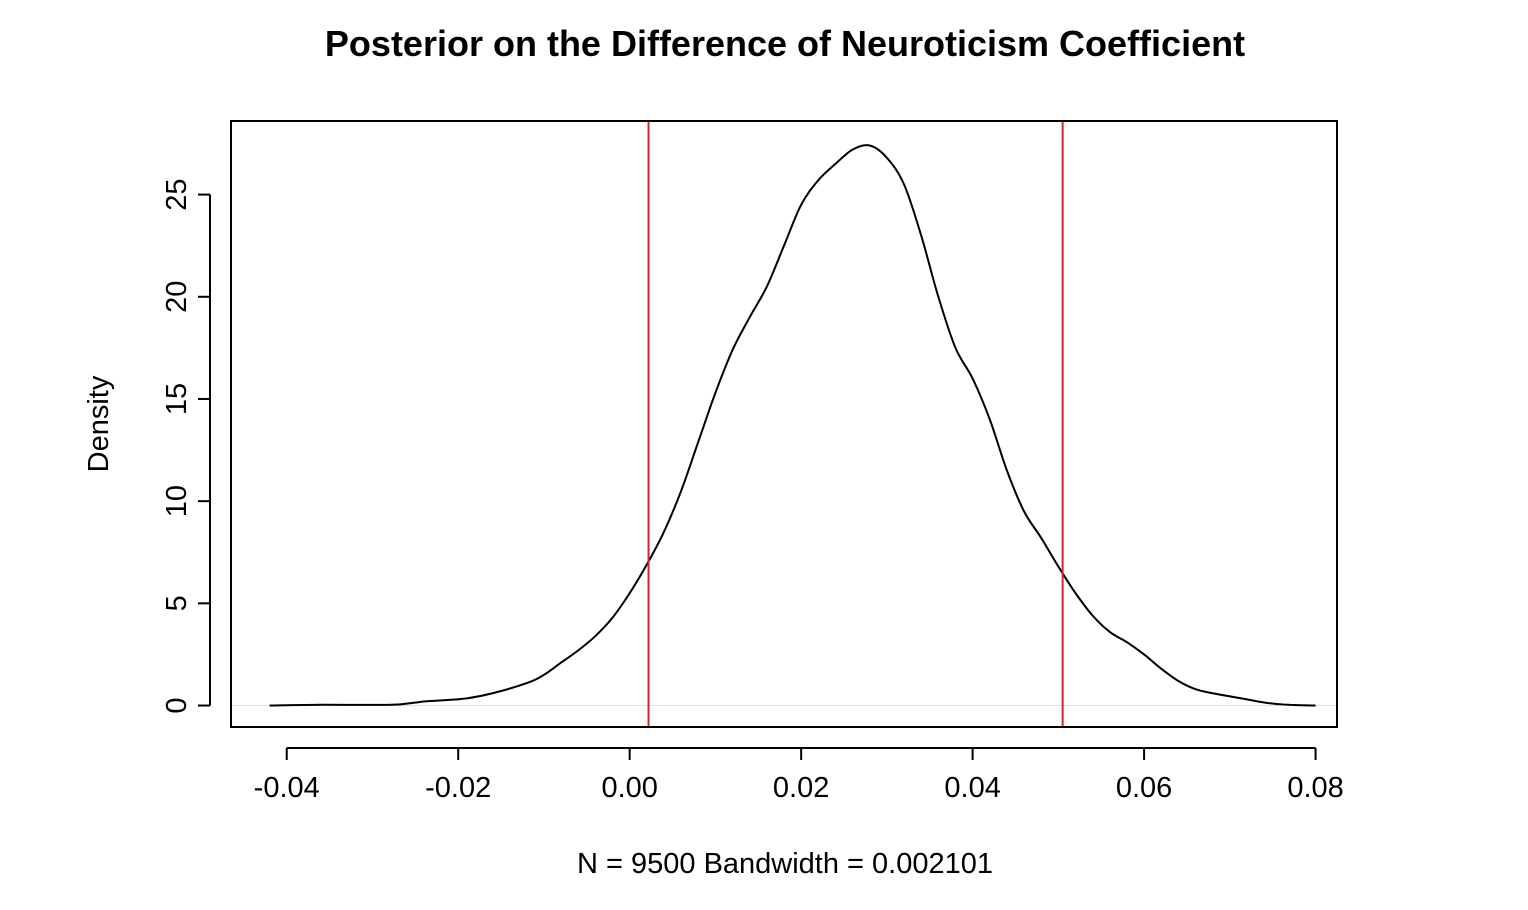 Image resolution: width=1528 pixels, height=910 pixels. What do you see at coordinates (801, 788) in the screenshot?
I see `x-tick-label: 0.02` at bounding box center [801, 788].